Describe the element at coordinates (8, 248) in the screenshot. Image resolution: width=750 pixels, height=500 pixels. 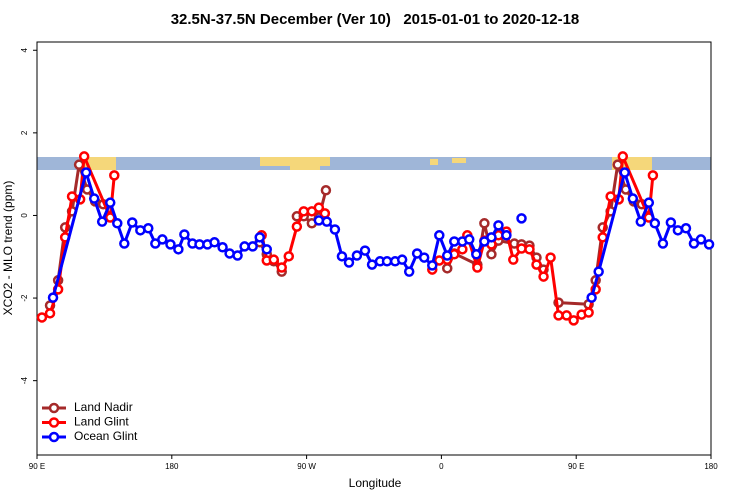
I see `y-axis-label: XCO2 - MLO trend (ppm)` at that location.